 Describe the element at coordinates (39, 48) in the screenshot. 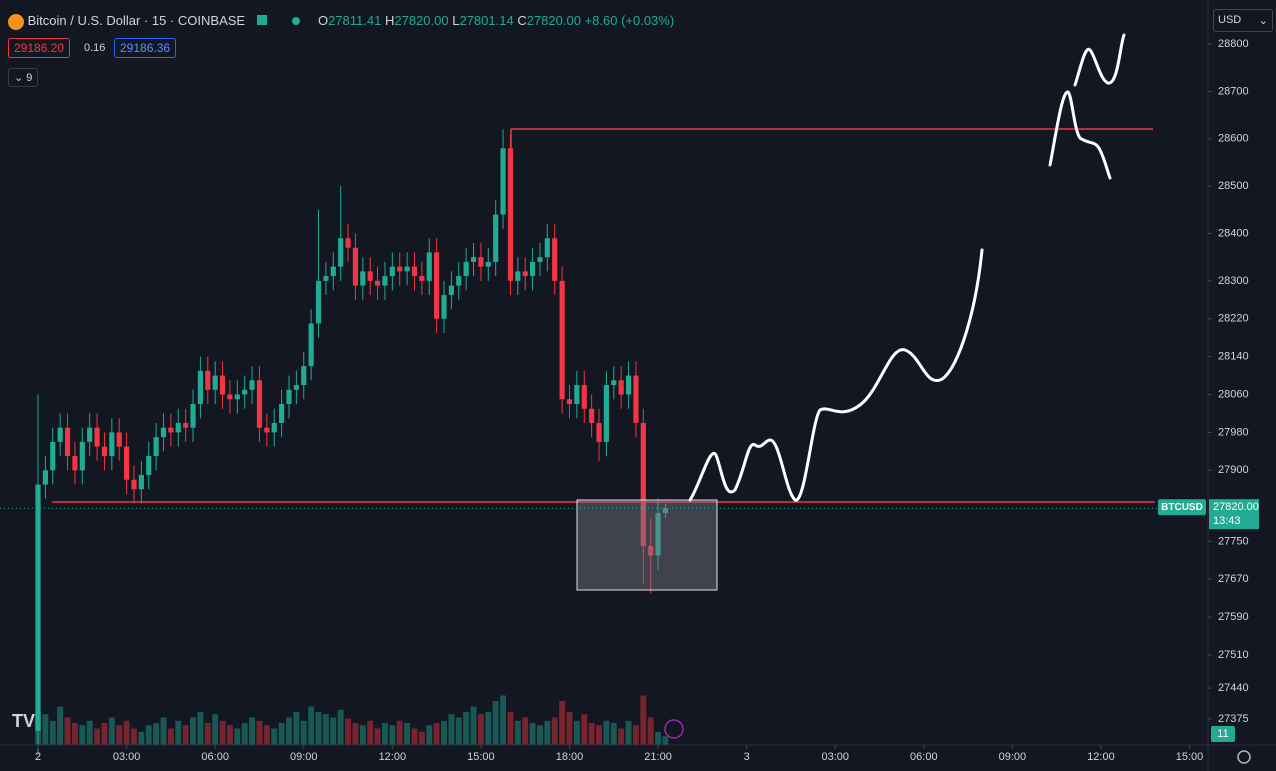

I see `sell-button: 29186.20` at that location.